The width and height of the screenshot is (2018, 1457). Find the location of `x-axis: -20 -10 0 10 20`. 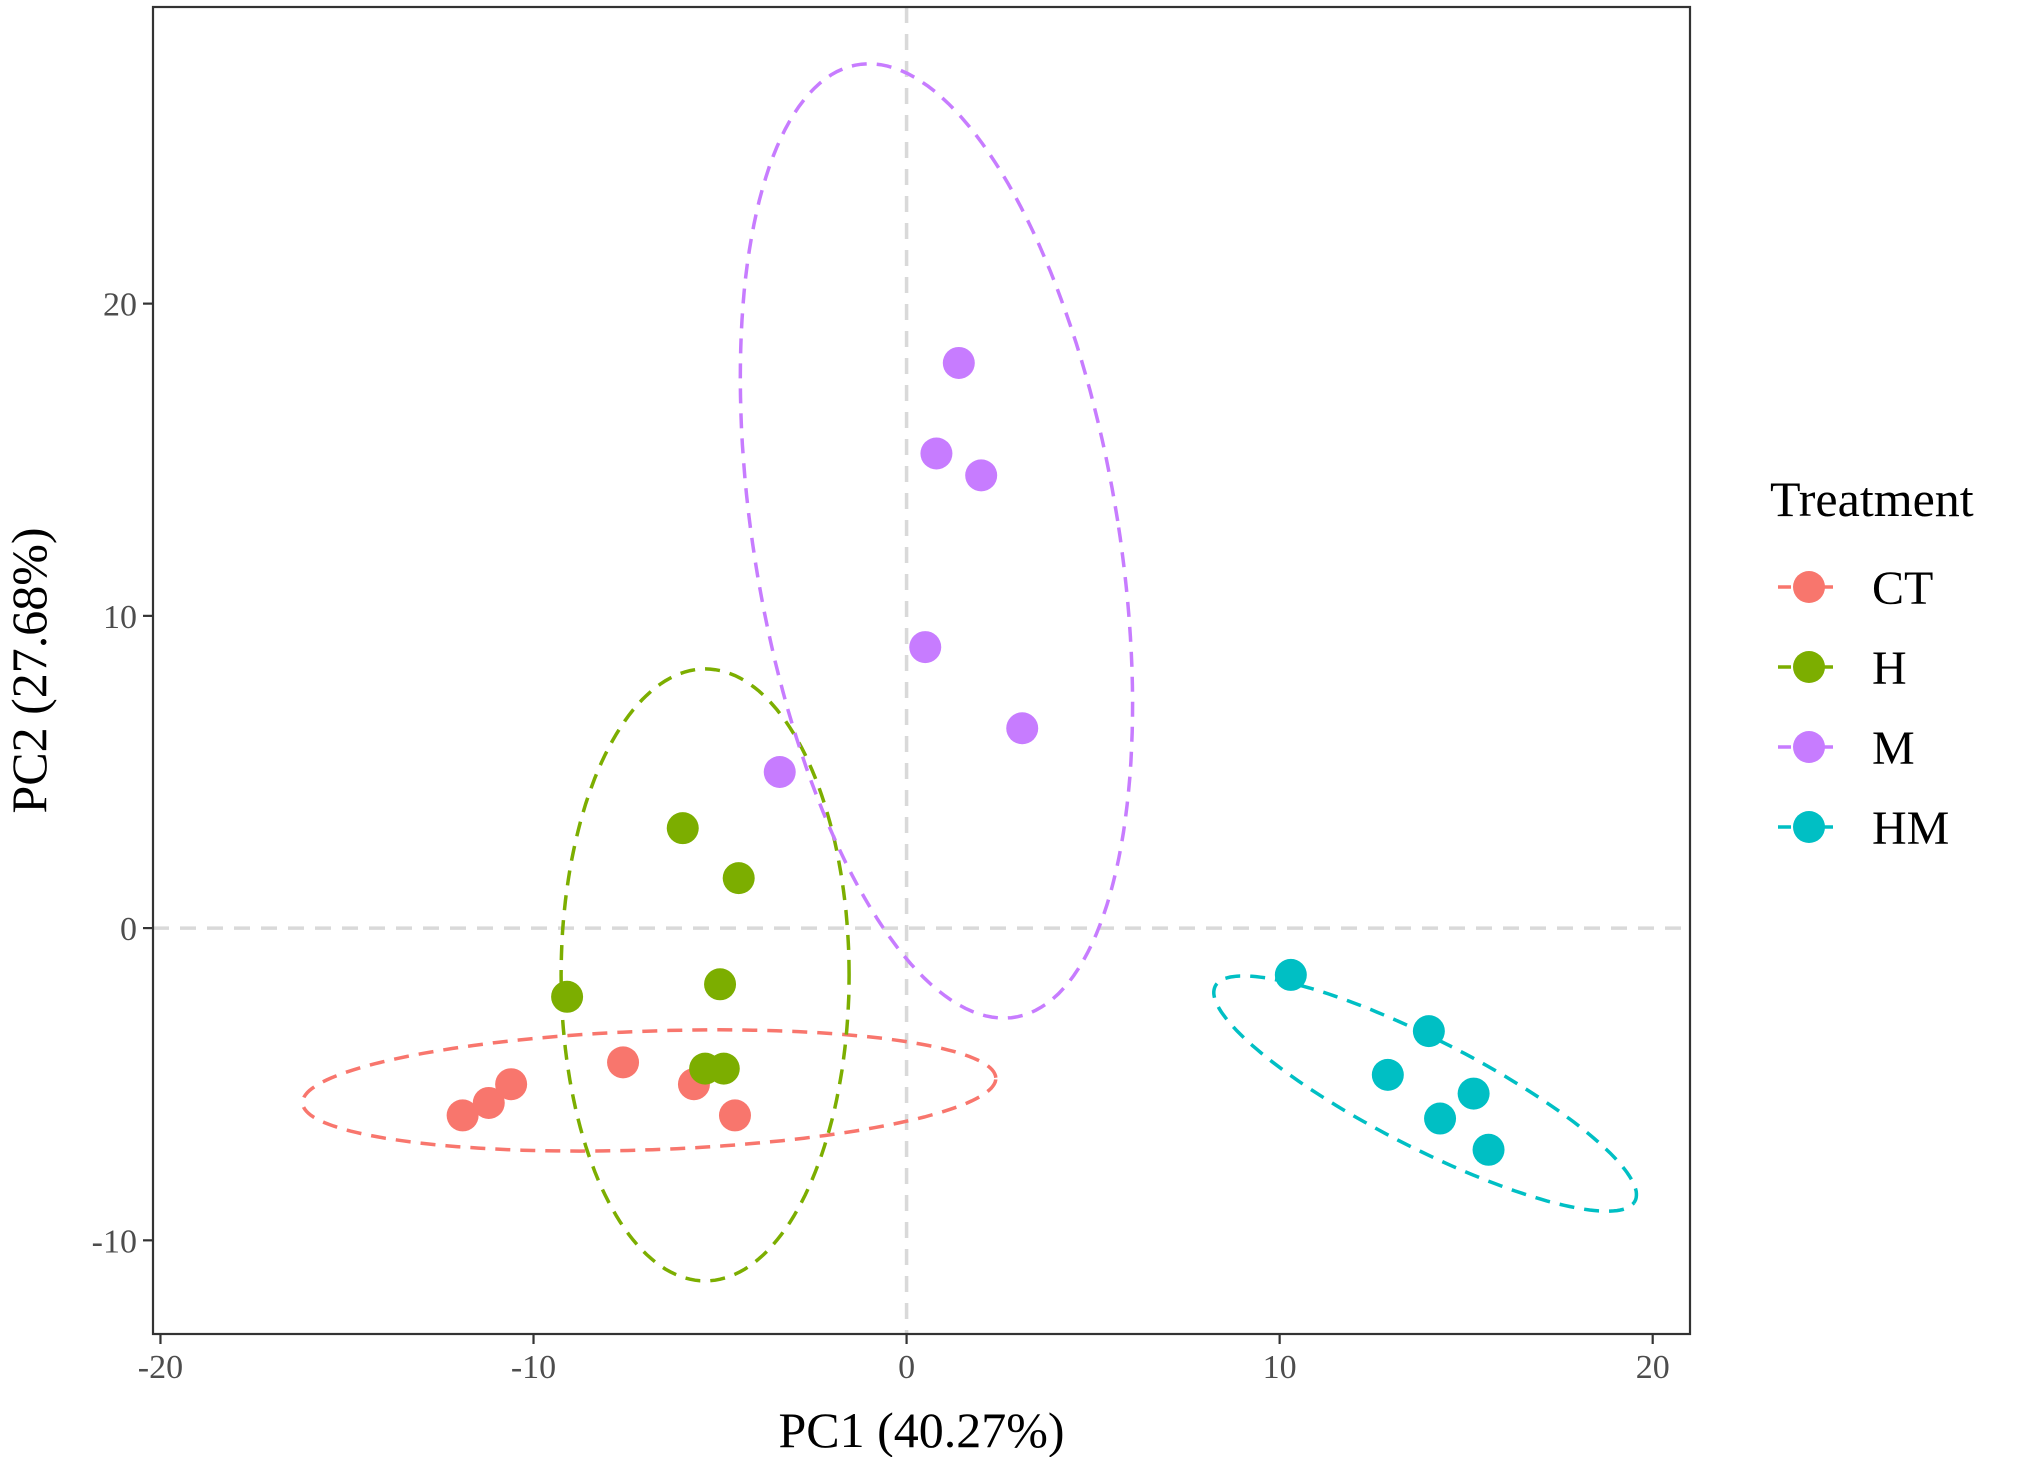

x-axis: -20 -10 0 10 20 is located at coordinates (904, 1360).